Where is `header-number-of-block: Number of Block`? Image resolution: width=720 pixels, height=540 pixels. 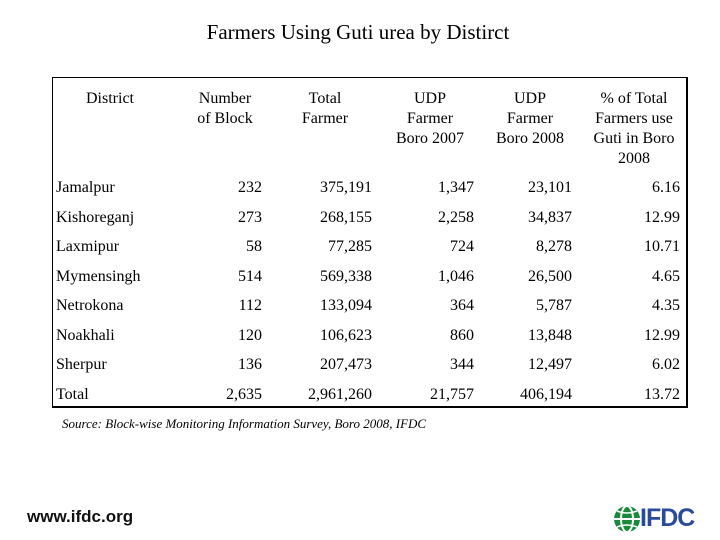
header-number-of-block: Number of Block is located at coordinates (225, 108).